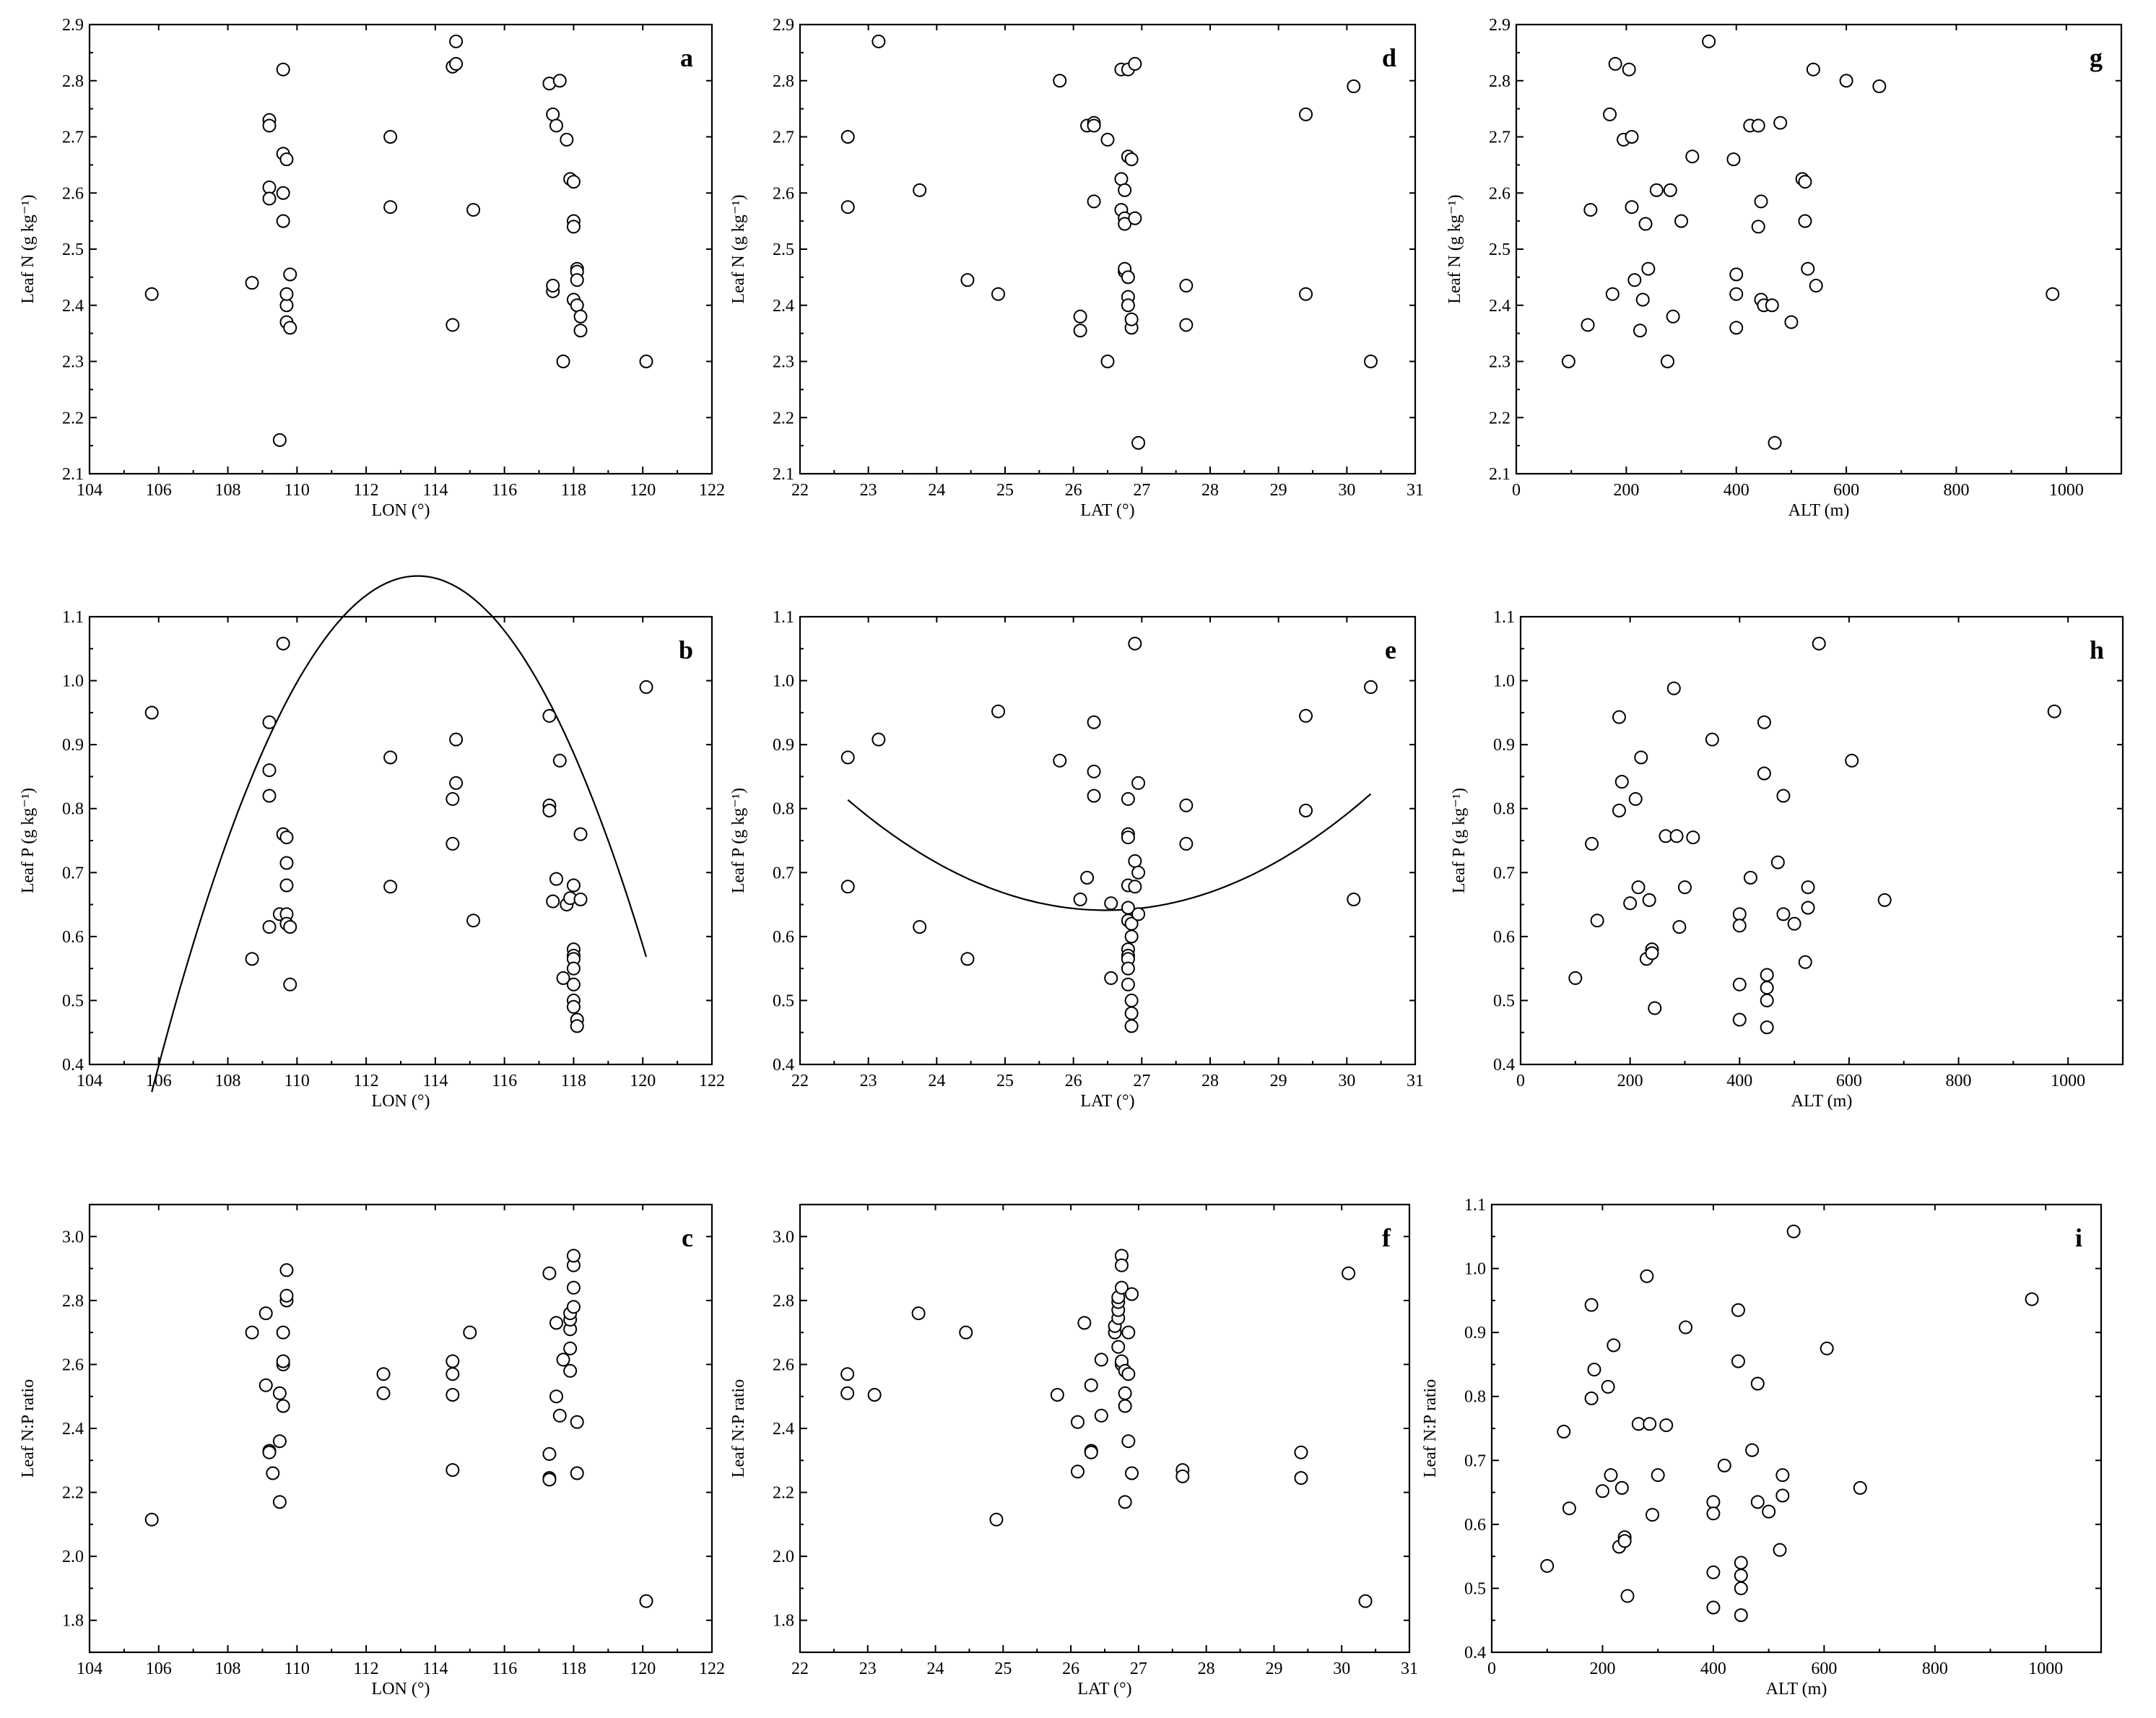 This screenshot has height=1718, width=2156. I want to click on y-tick-label: 2.0, so click(783, 1557).